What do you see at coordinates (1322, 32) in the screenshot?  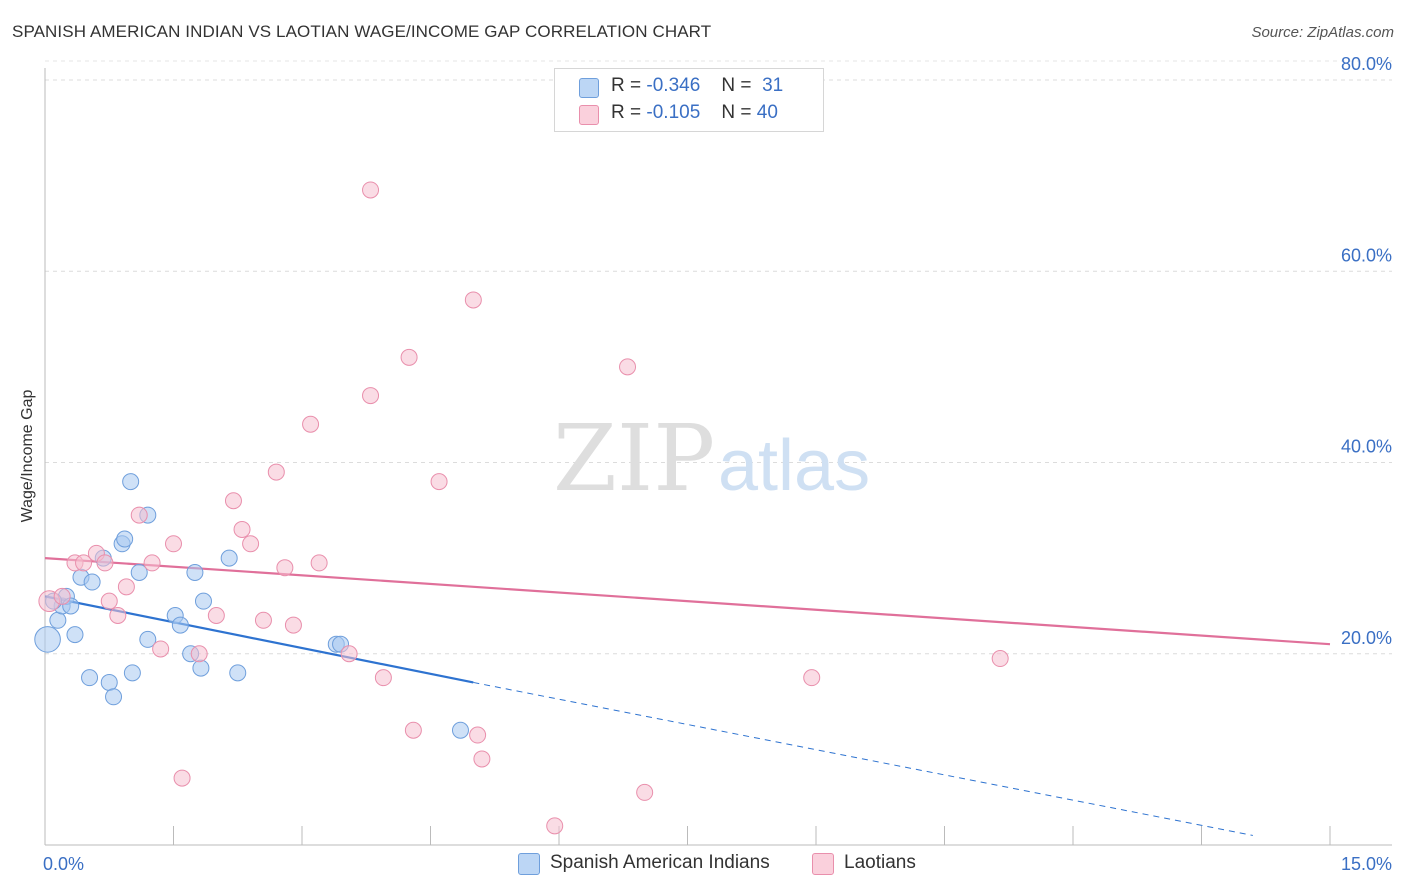 I see `source-label: Source: ZipAtlas.com` at bounding box center [1322, 32].